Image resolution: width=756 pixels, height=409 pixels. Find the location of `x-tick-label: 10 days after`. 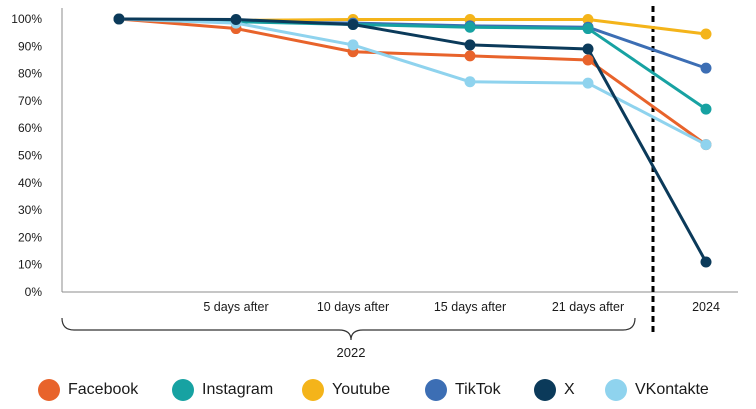

x-tick-label: 10 days after is located at coordinates (353, 307).